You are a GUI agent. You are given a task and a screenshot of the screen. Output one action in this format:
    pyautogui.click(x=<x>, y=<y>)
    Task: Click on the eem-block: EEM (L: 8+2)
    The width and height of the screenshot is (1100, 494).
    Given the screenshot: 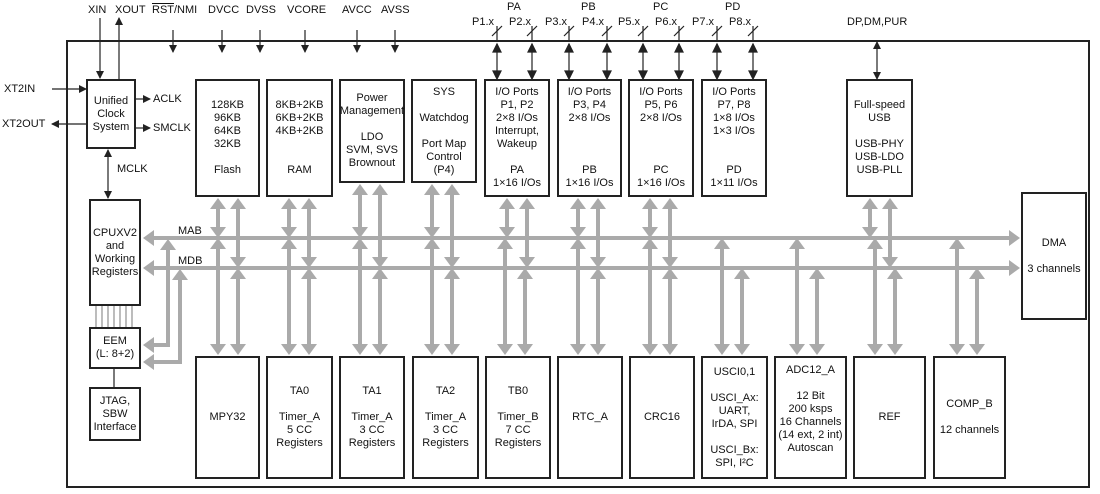 What is the action you would take?
    pyautogui.click(x=115, y=348)
    